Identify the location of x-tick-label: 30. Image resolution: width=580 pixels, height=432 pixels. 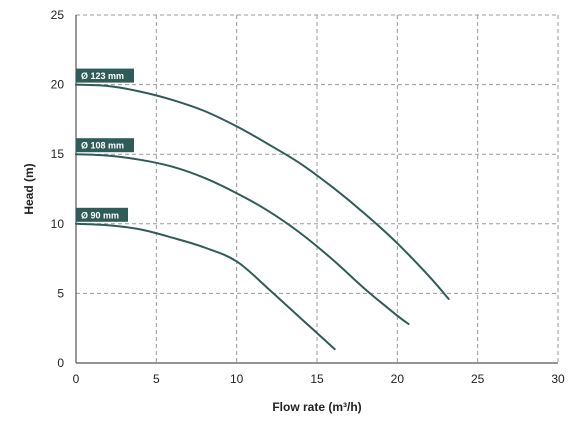
(558, 379).